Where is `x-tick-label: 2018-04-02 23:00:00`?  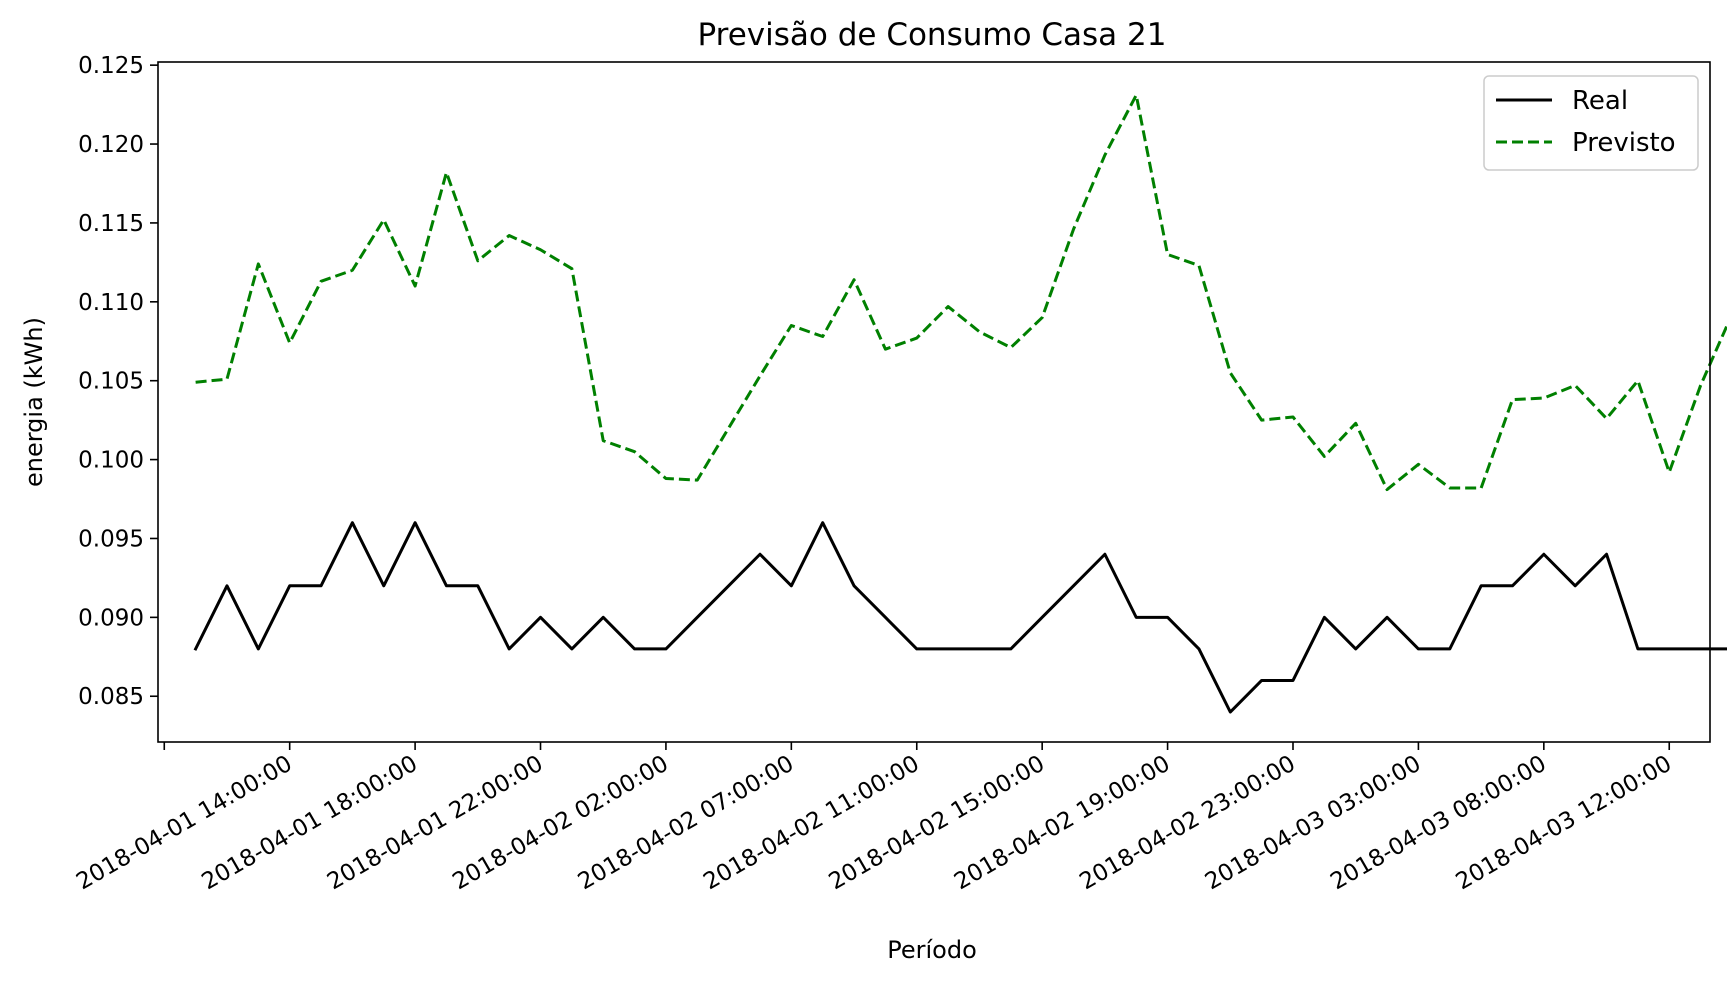
x-tick-label: 2018-04-02 23:00:00 is located at coordinates (1187, 823).